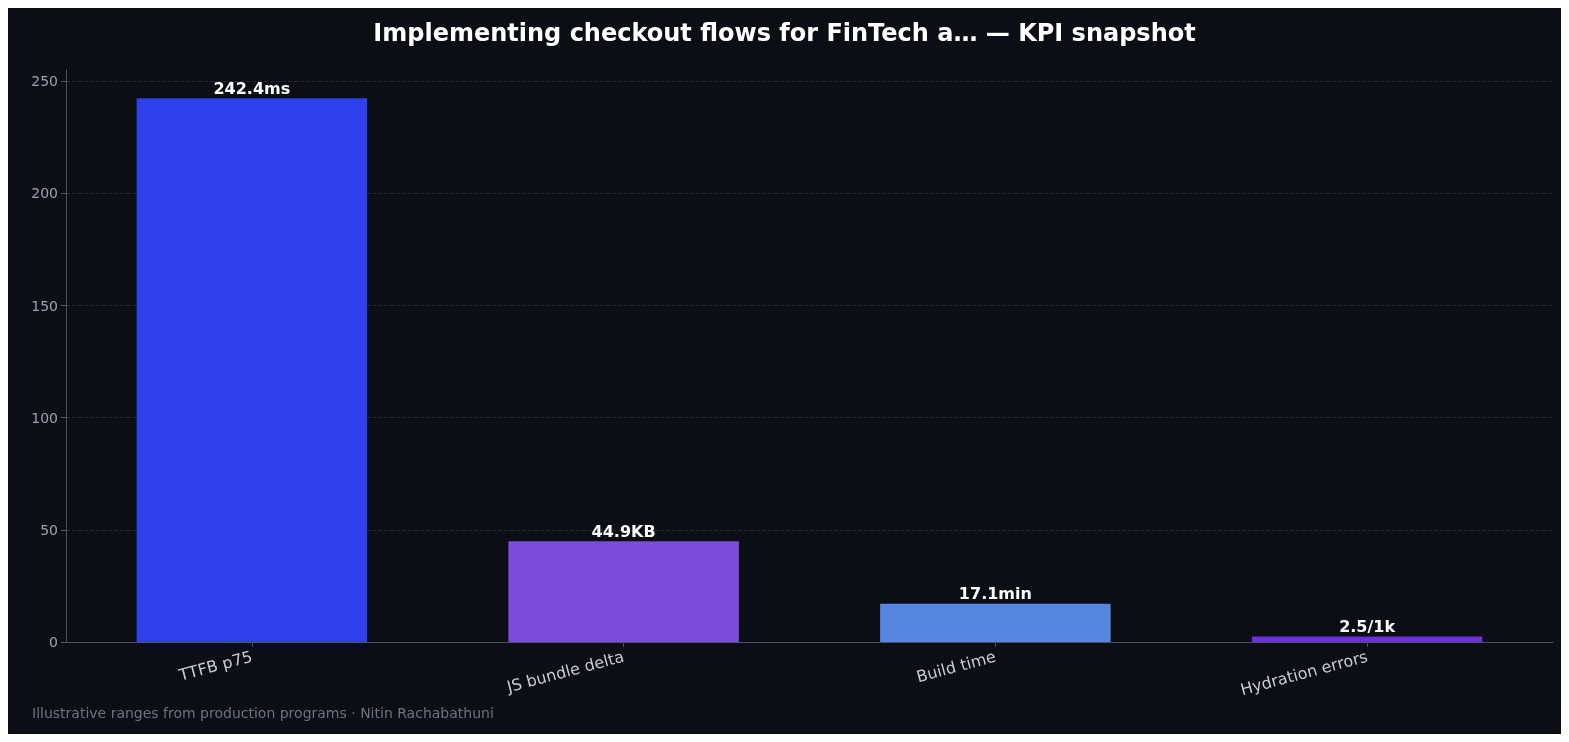 The image size is (1569, 742). Describe the element at coordinates (623, 531) in the screenshot. I see `data-label: 44.9KB` at that location.